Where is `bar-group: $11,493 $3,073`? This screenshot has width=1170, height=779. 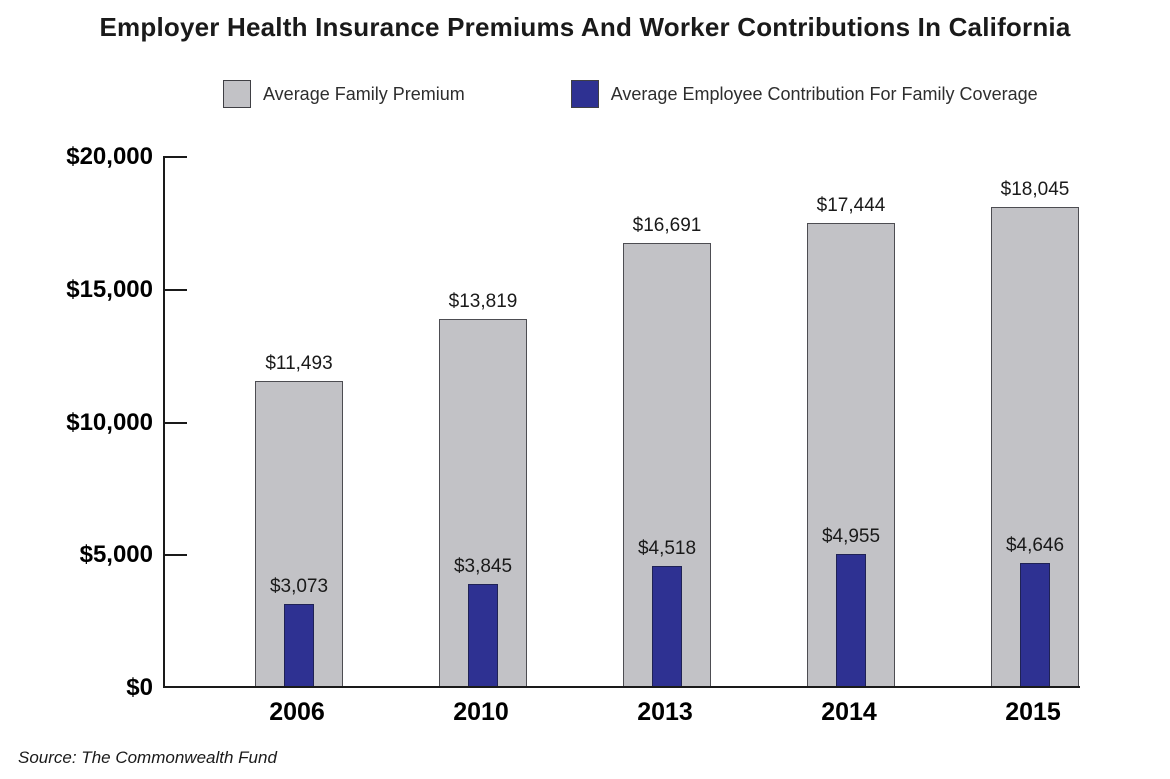
bar-group: $11,493 $3,073 is located at coordinates (299, 421).